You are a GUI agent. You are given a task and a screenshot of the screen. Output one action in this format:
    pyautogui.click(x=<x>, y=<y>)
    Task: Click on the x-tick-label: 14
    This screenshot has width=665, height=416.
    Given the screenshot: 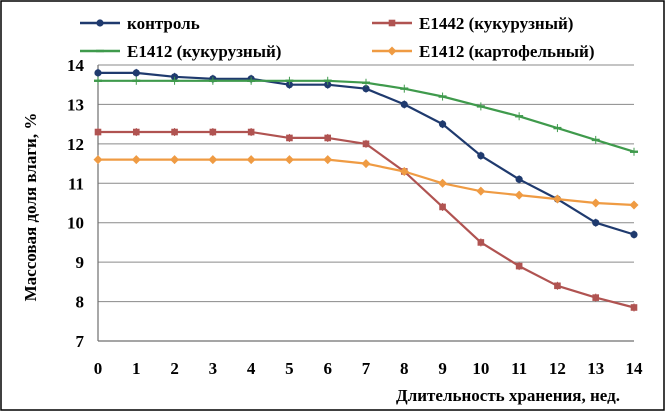 What is the action you would take?
    pyautogui.click(x=635, y=368)
    